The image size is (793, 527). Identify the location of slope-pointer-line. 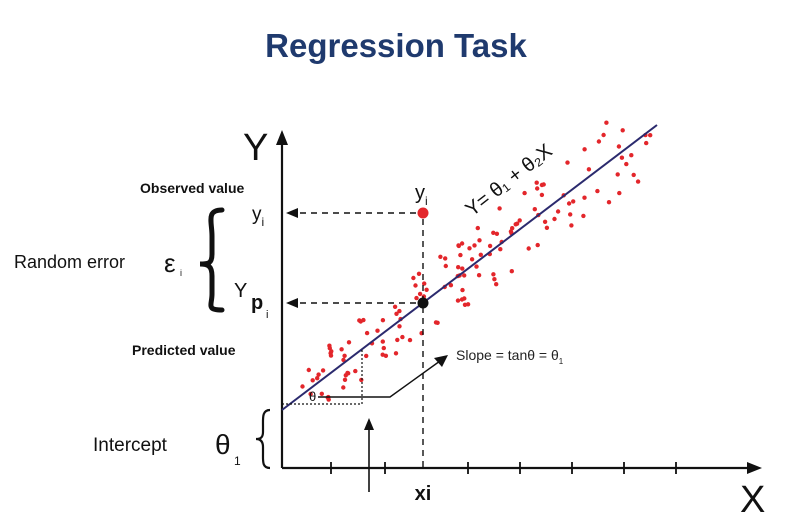
(379, 379).